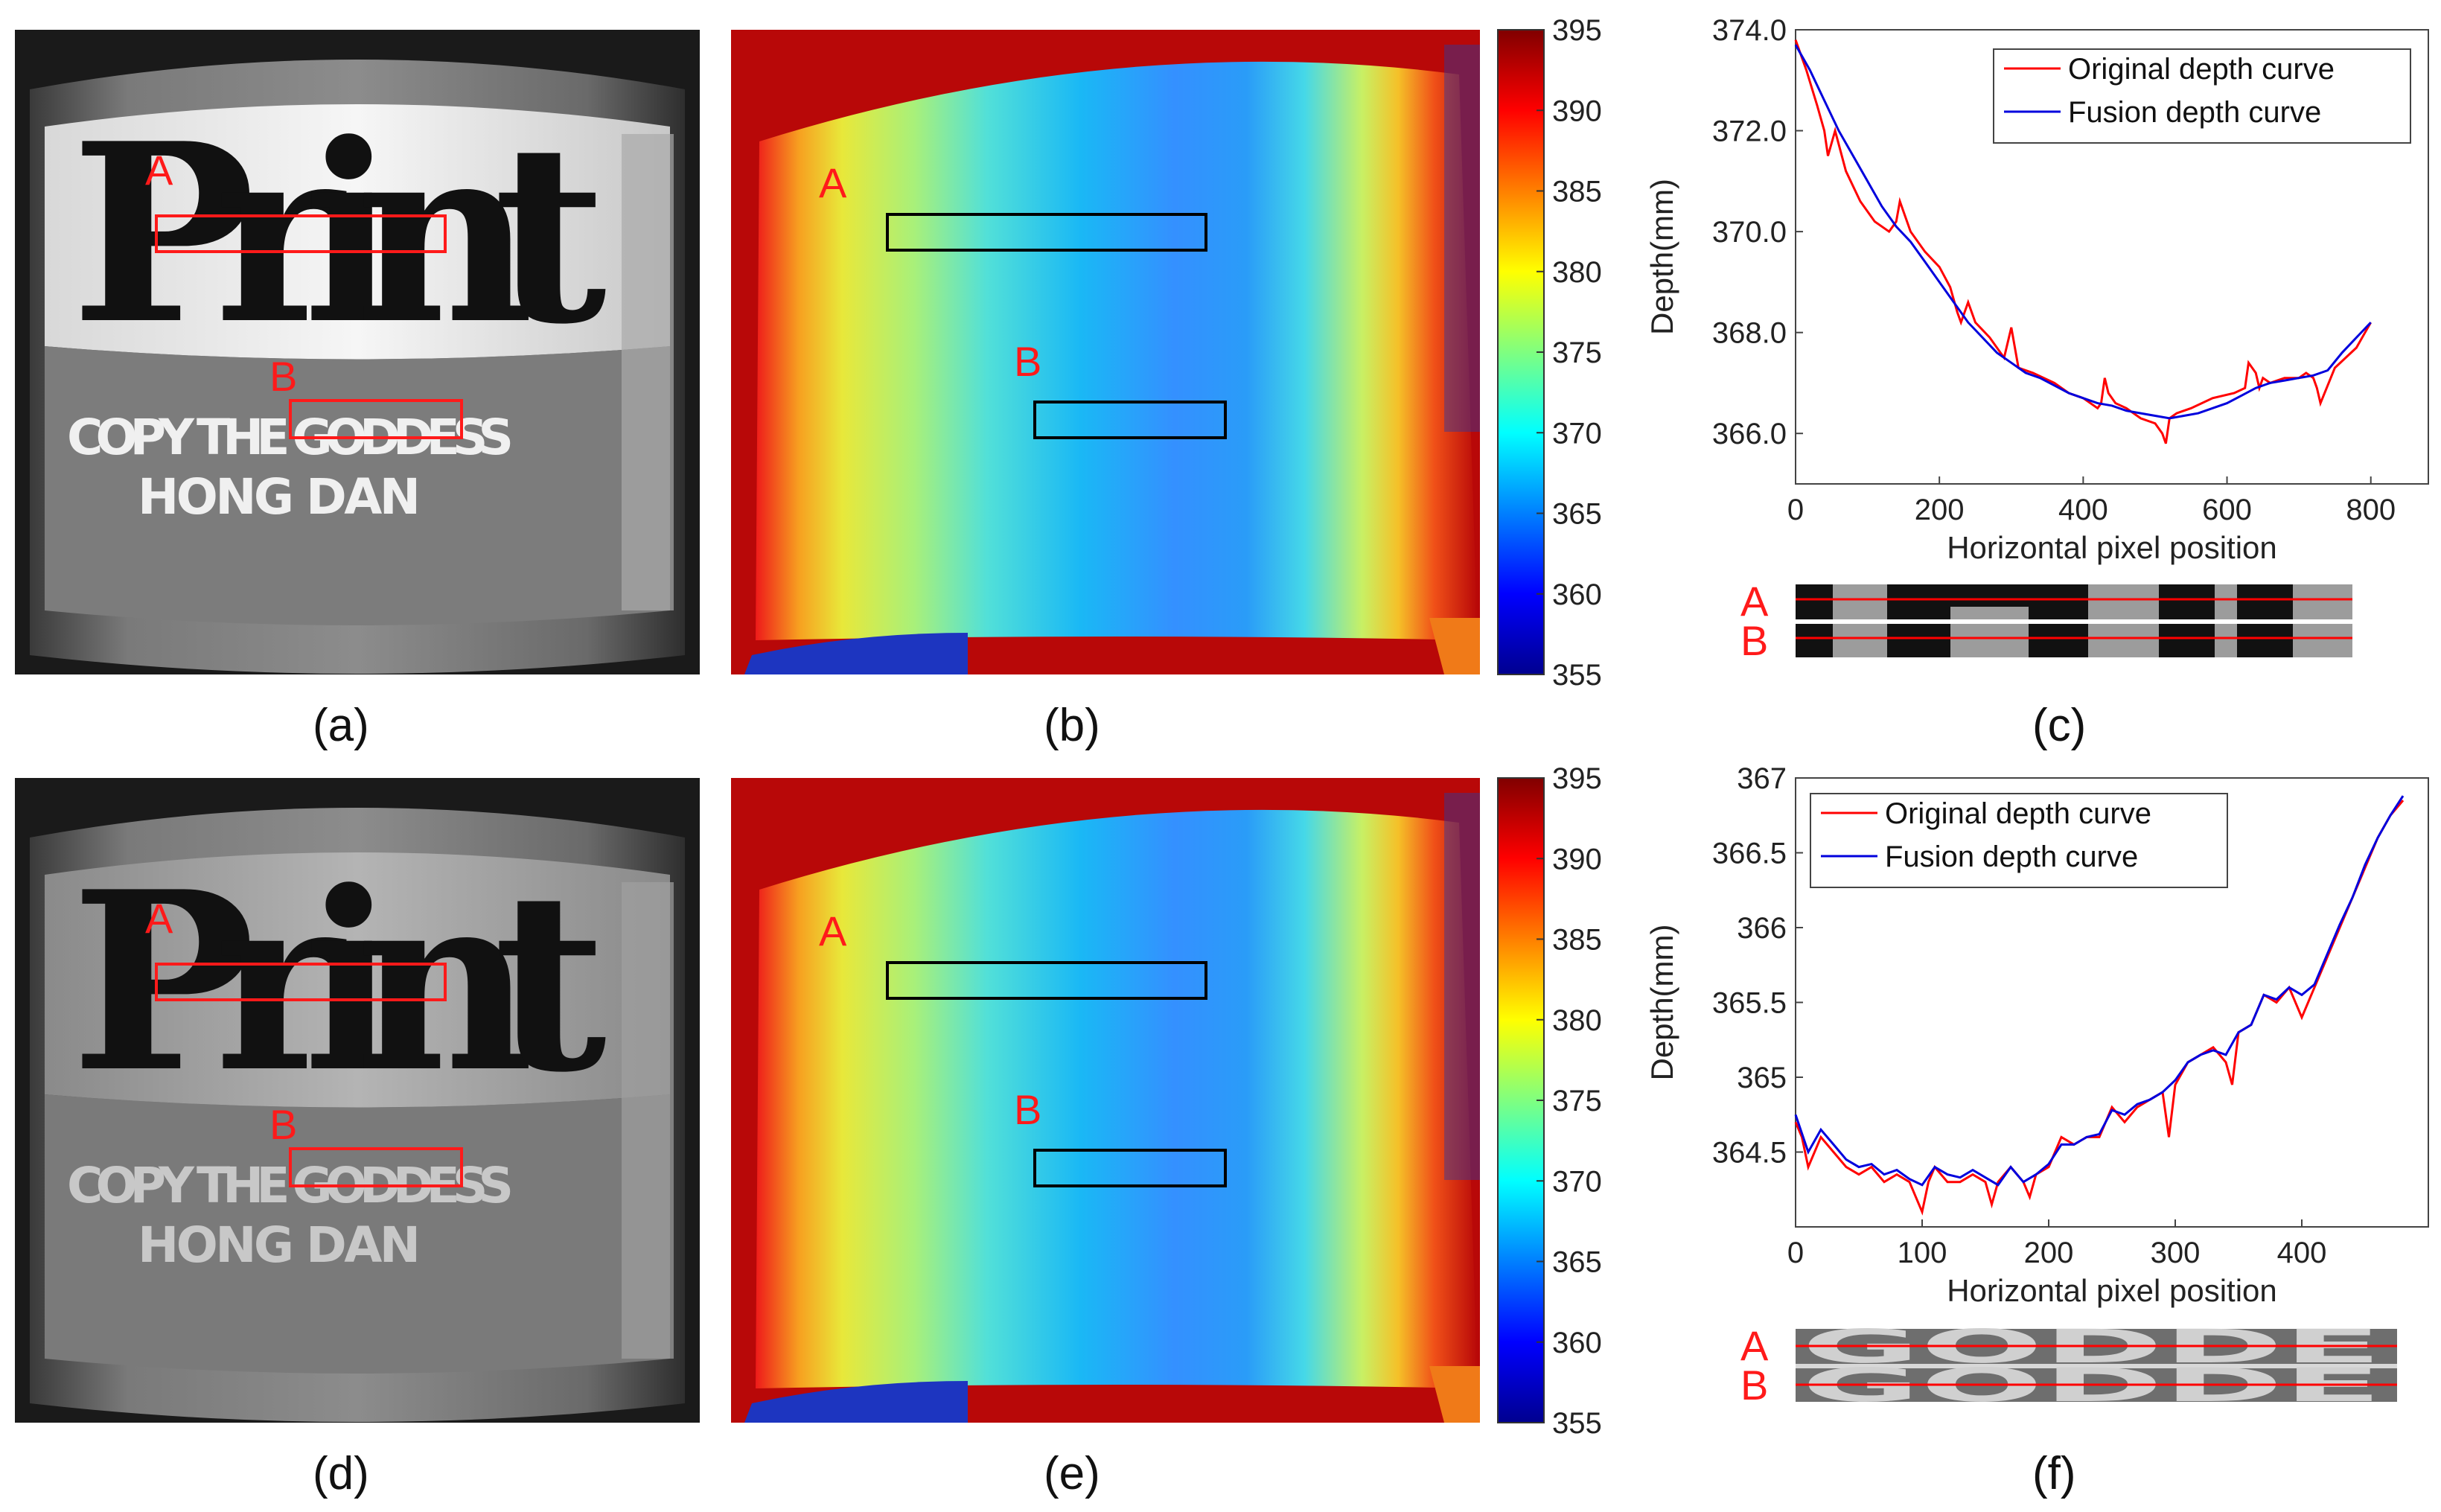  I want to click on panel-e-depthmap, so click(1105, 1100).